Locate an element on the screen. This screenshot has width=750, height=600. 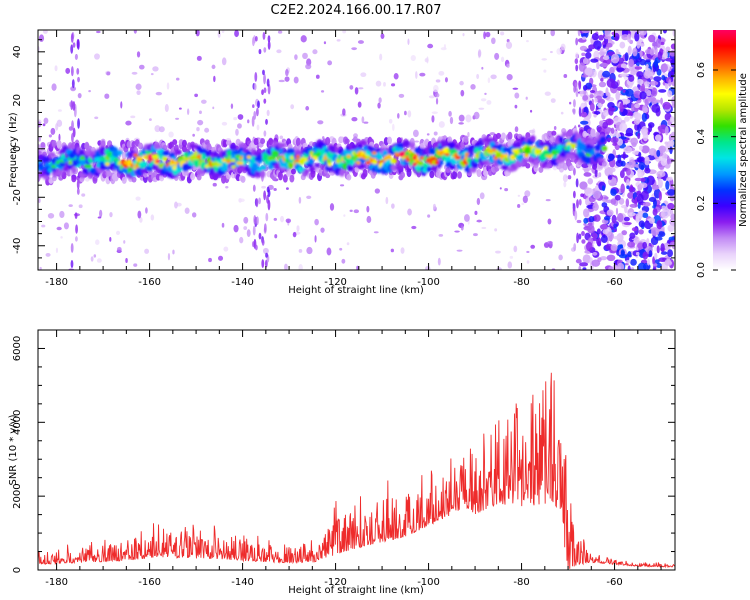
x-tick-label: -140 is located at coordinates (242, 582).